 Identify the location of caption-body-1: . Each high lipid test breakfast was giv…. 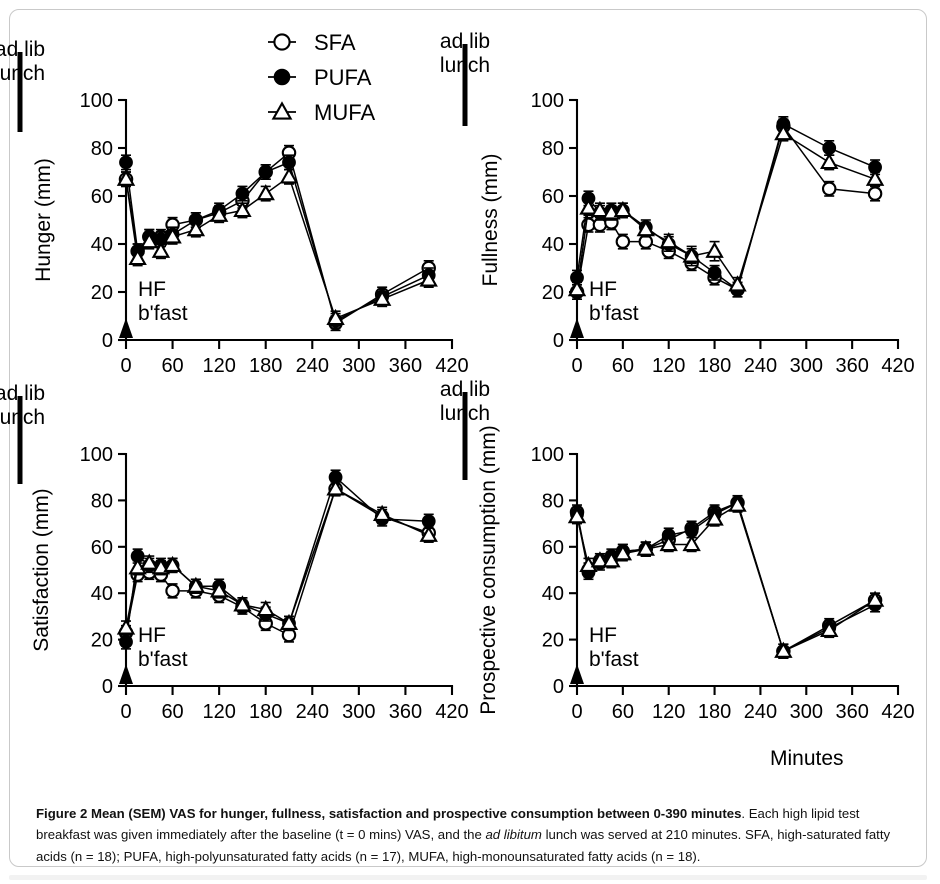
(448, 824).